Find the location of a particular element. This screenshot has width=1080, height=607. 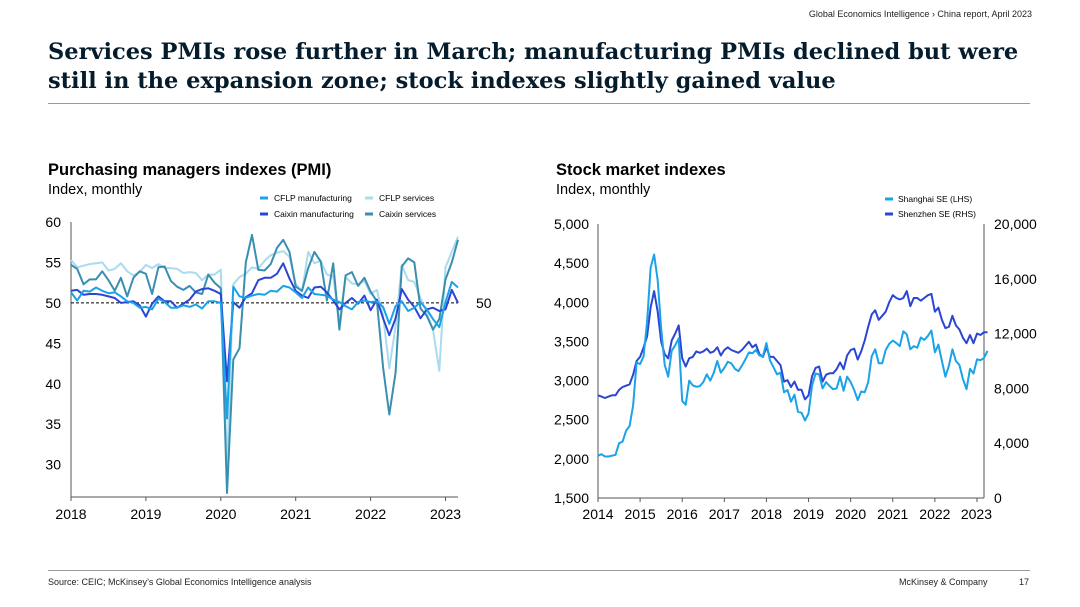

title-divider is located at coordinates (539, 103).